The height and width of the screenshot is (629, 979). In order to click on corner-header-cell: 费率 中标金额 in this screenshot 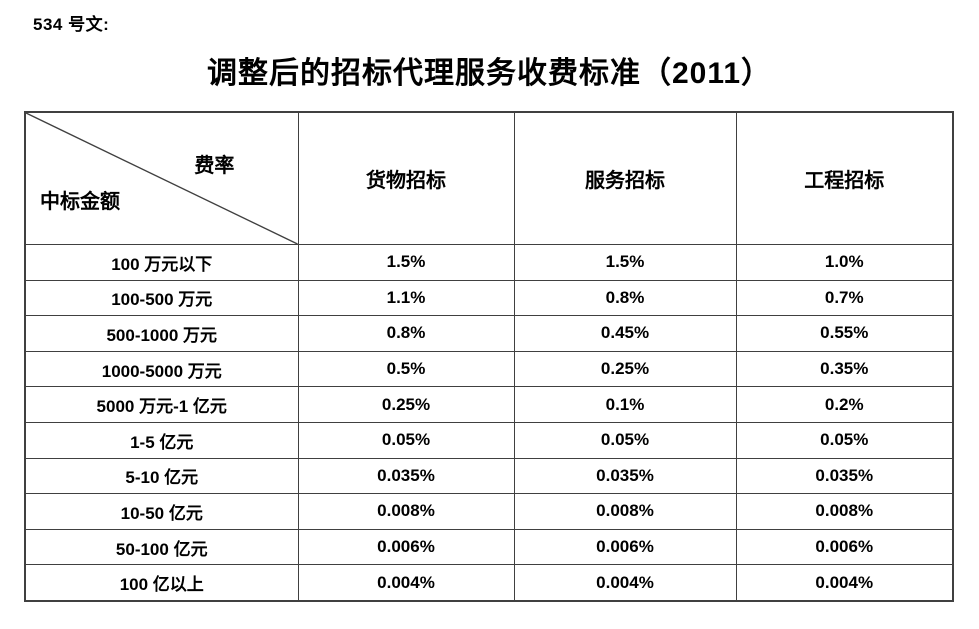, I will do `click(161, 178)`.